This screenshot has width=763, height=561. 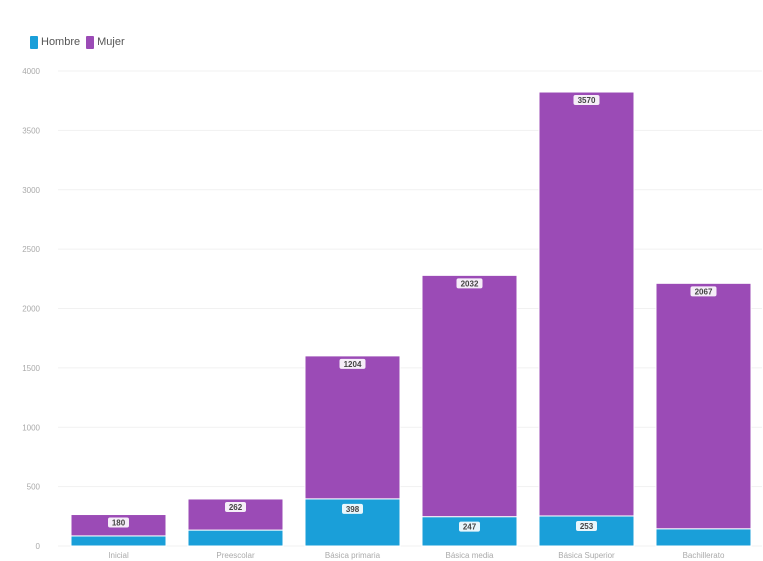 I want to click on data-label-mujer-inicial: 180, so click(x=119, y=523).